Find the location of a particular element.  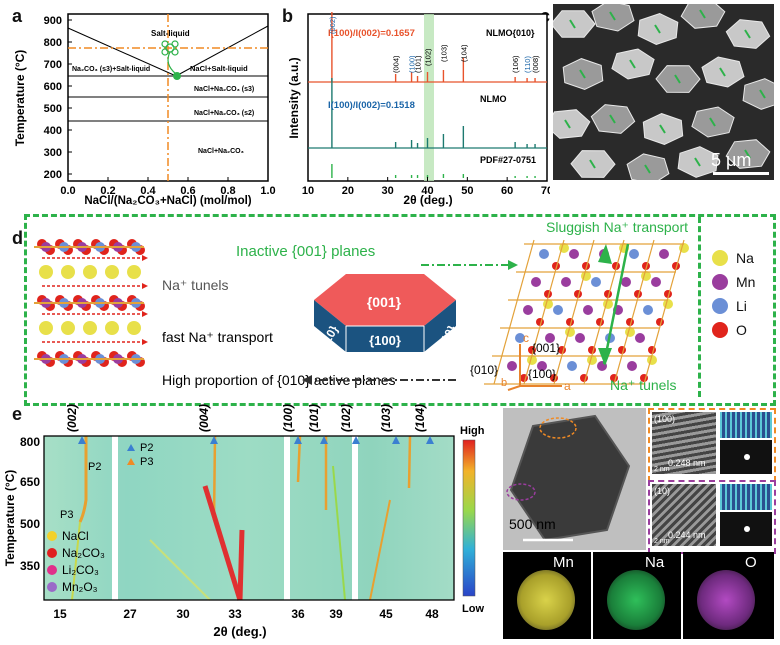

element-legend: Na Mn Li O is located at coordinates (733, 298).